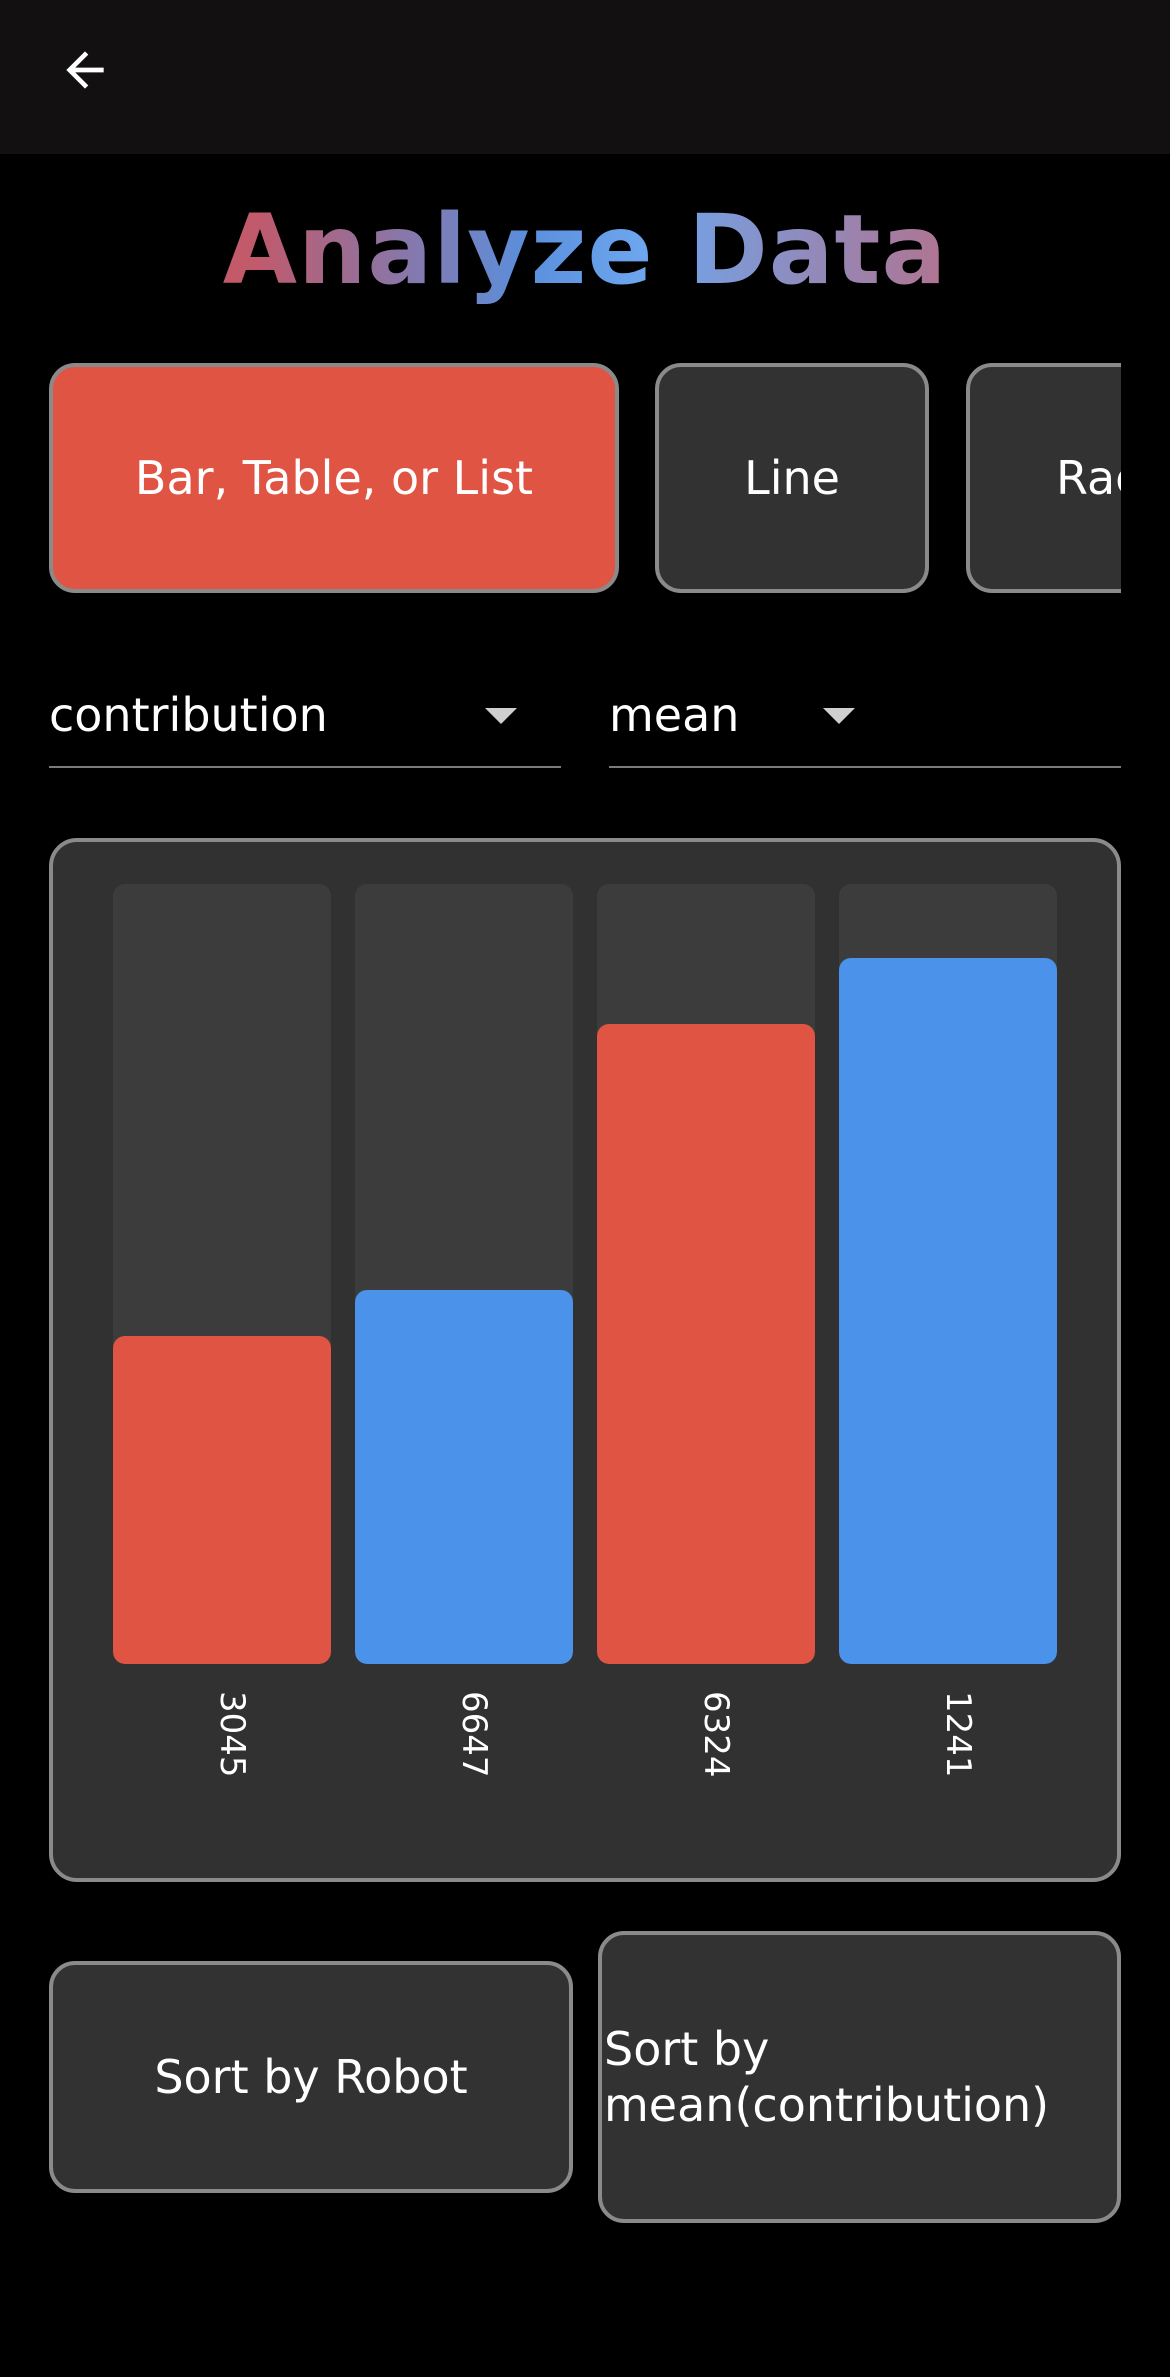 The height and width of the screenshot is (2377, 1170). What do you see at coordinates (585, 250) in the screenshot?
I see `page-title: Analyze Data` at bounding box center [585, 250].